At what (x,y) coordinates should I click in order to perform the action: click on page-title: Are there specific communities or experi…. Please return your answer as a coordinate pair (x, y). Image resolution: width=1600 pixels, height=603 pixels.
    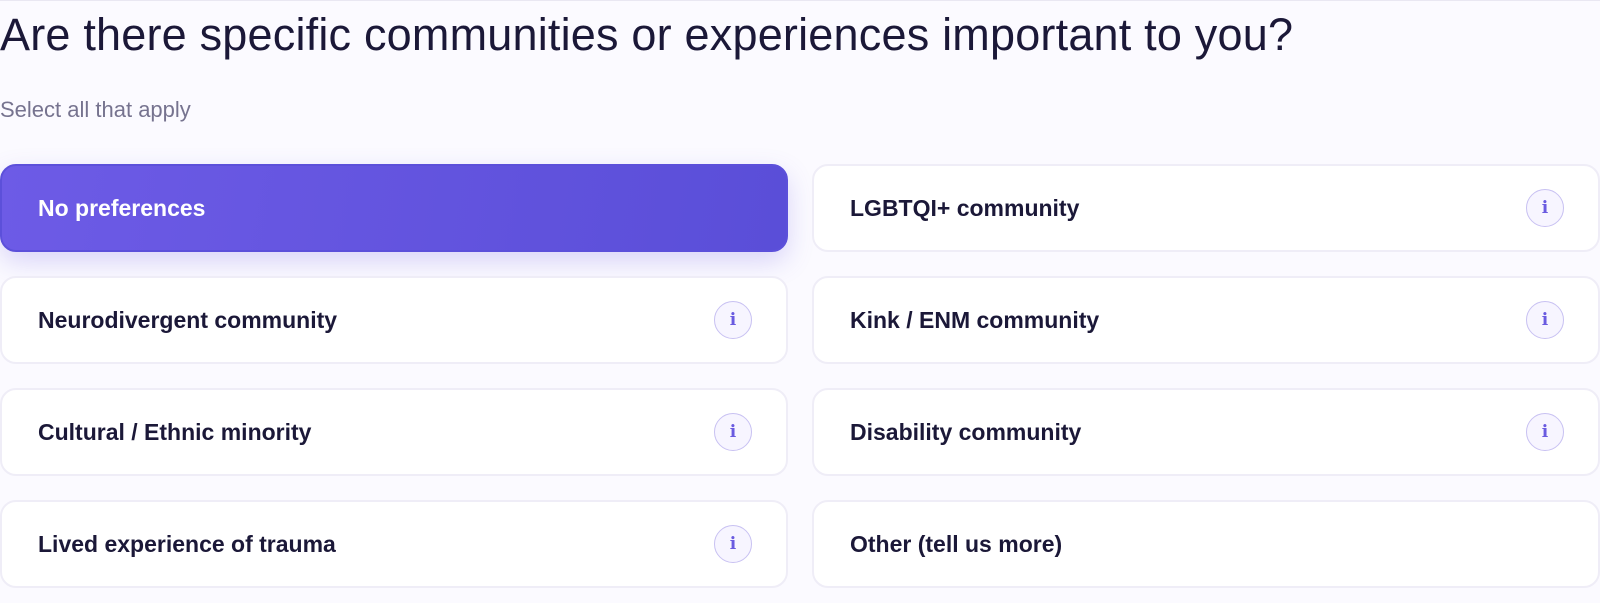
    Looking at the image, I should click on (647, 34).